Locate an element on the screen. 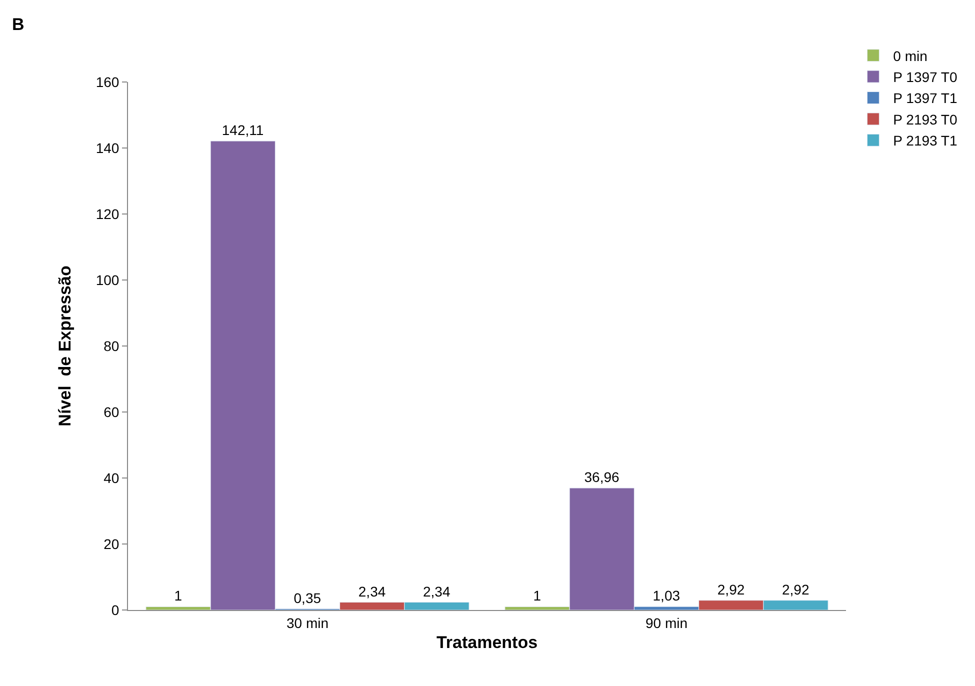  data-label: 142,11 is located at coordinates (243, 130).